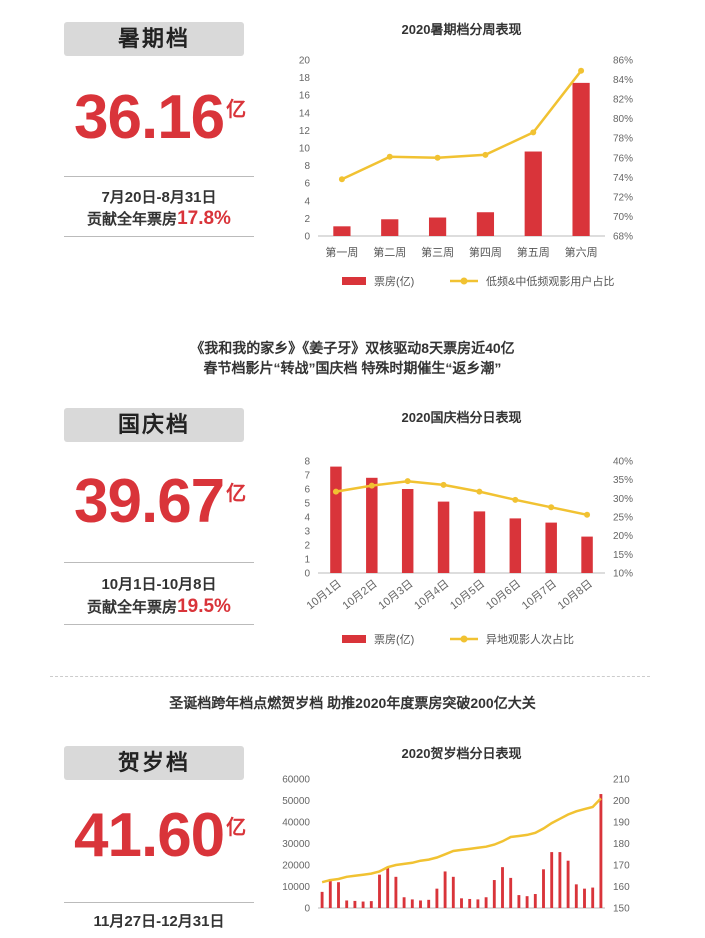  What do you see at coordinates (305, 78) in the screenshot?
I see `summer-chart-y-tick: 18` at bounding box center [305, 78].